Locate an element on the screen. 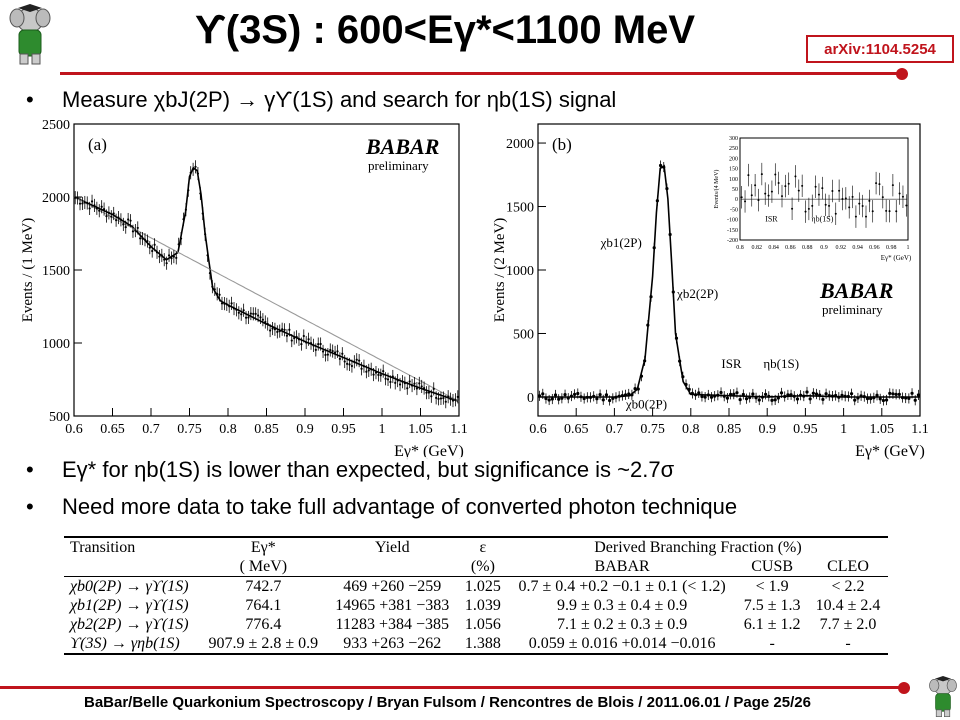 Image resolution: width=960 pixels, height=720 pixels. inset-x-tick-label: 1 is located at coordinates (908, 248).